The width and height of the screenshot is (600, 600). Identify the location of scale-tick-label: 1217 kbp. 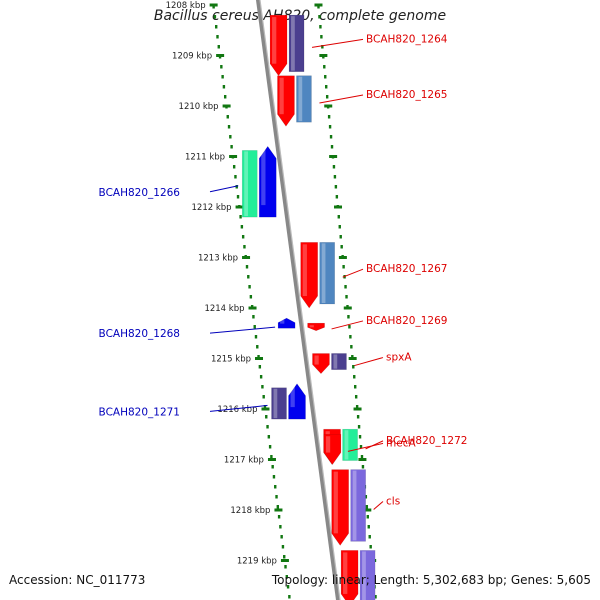
(244, 461).